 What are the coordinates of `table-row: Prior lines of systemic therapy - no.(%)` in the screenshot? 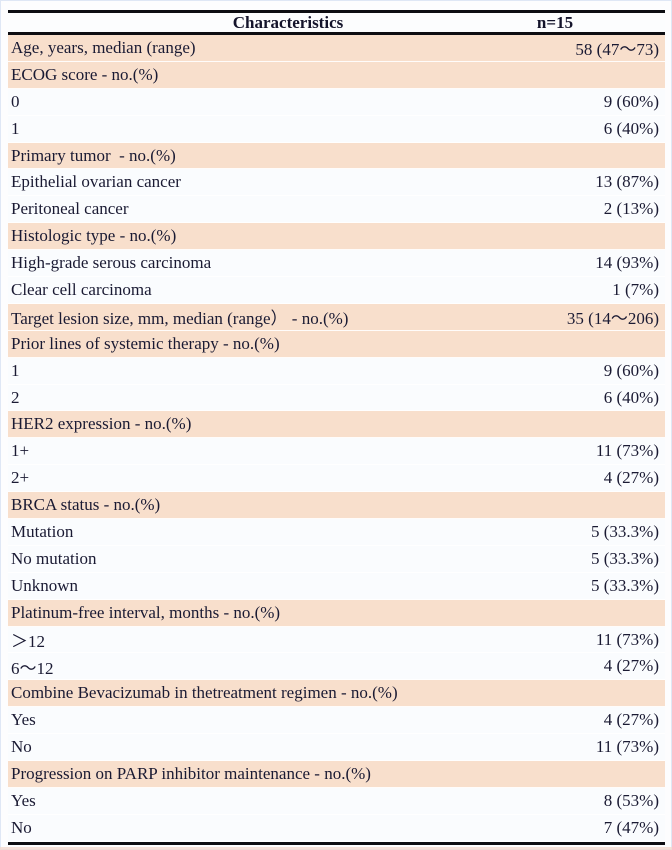 It's located at (336, 344).